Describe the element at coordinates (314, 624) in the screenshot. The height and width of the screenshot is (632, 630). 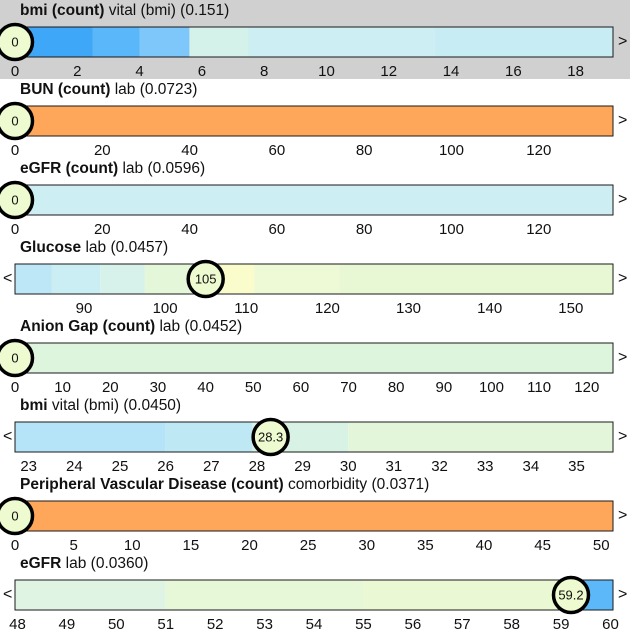
I see `tick-label: 54` at that location.